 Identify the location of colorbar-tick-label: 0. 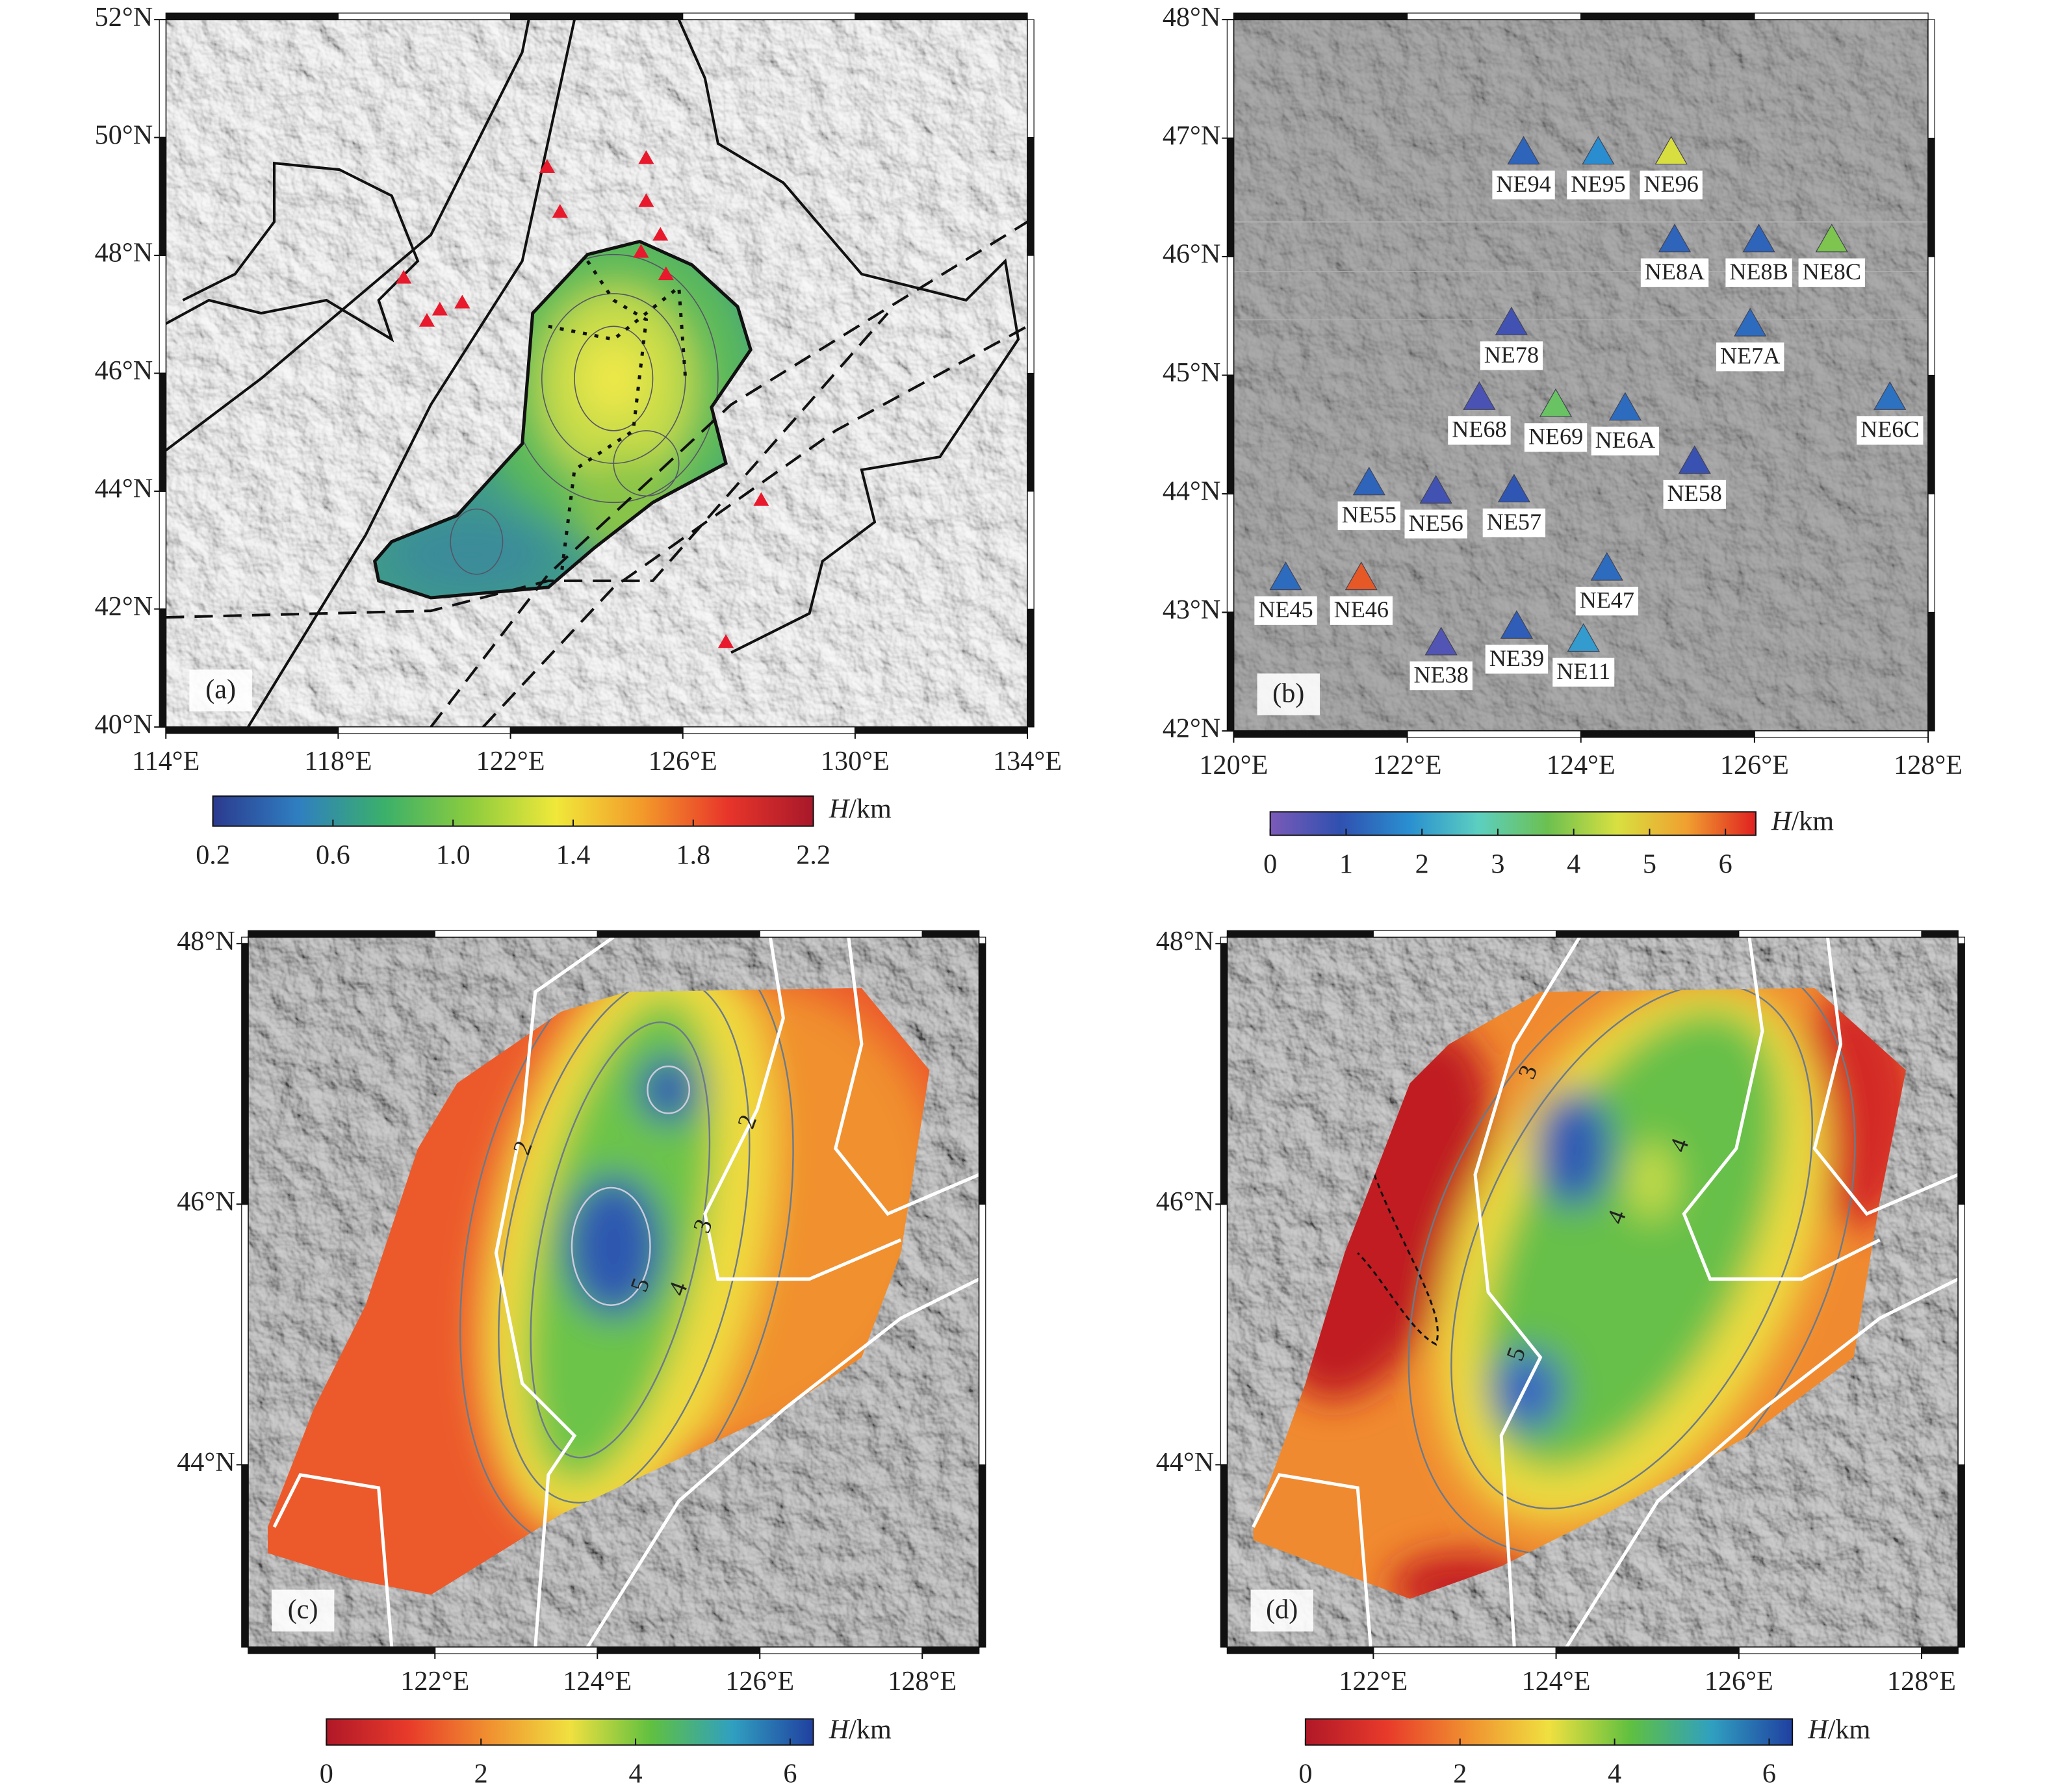
(327, 1774).